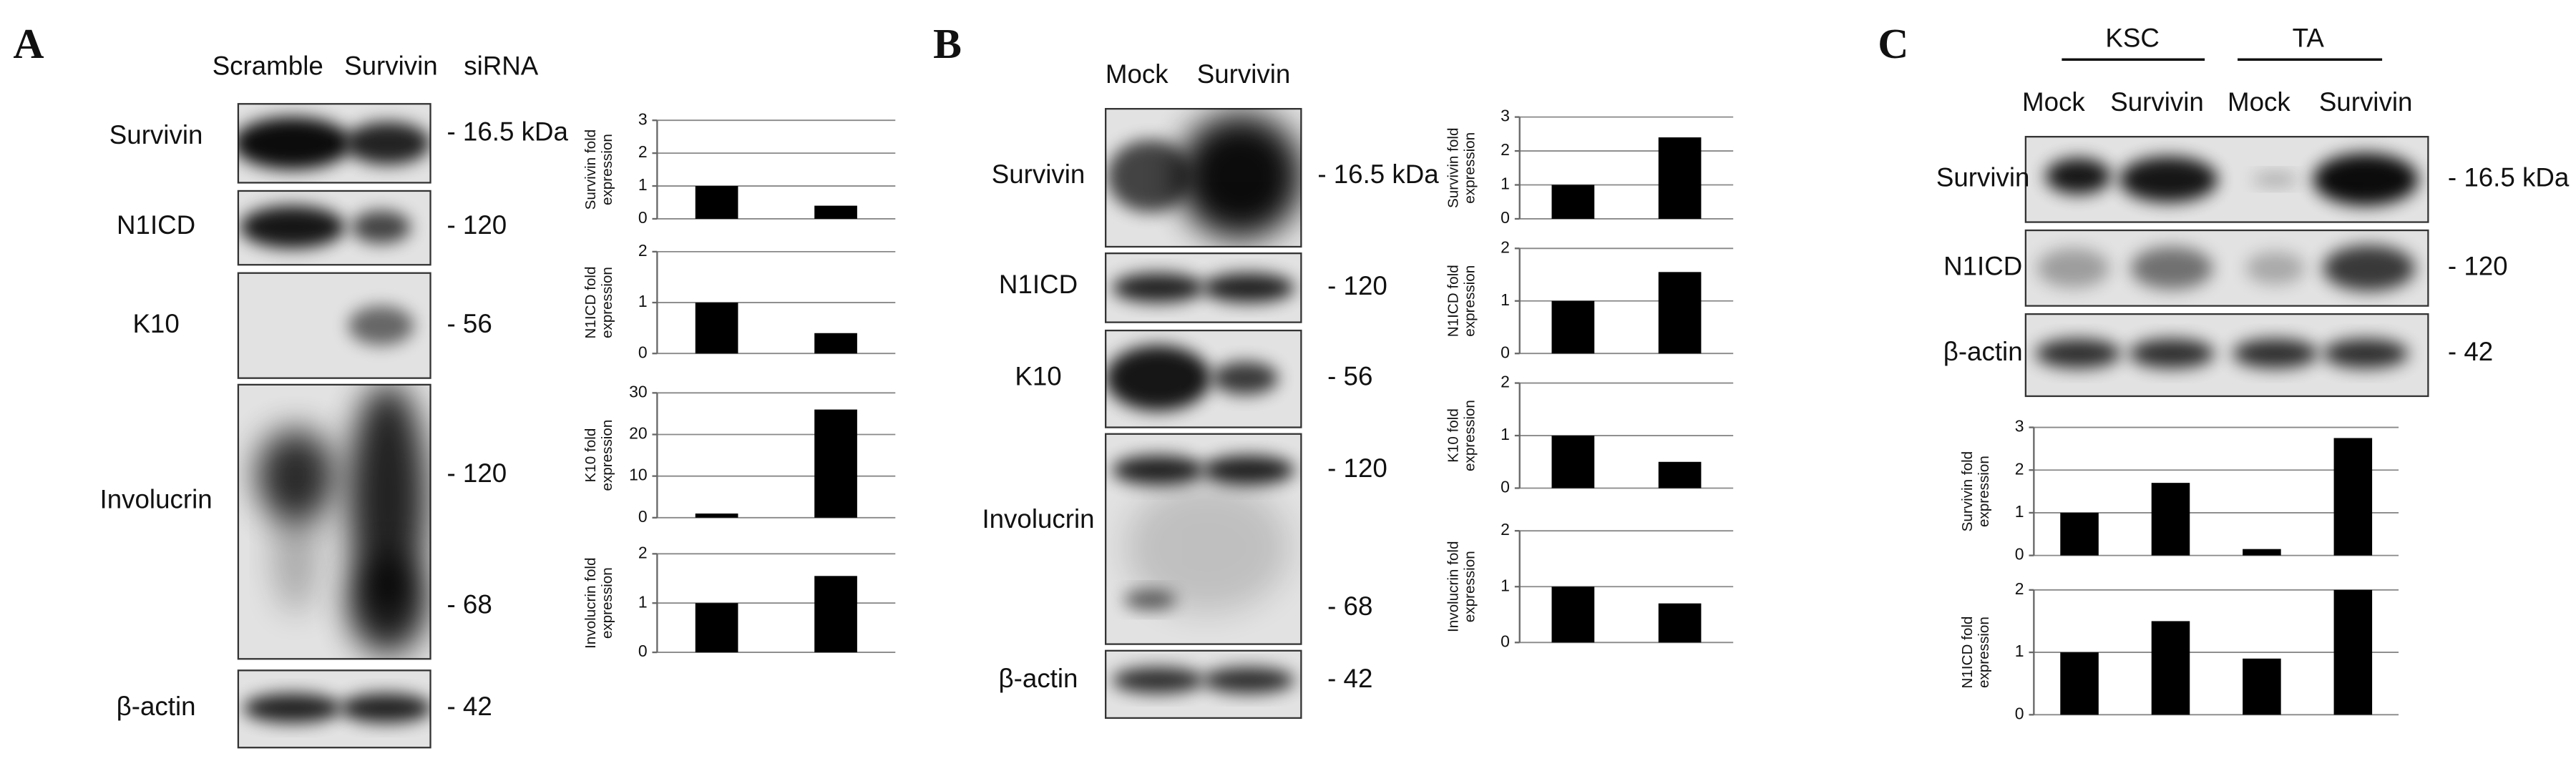  Describe the element at coordinates (1453, 301) in the screenshot. I see `y-axis-label: N1ICD fold` at that location.